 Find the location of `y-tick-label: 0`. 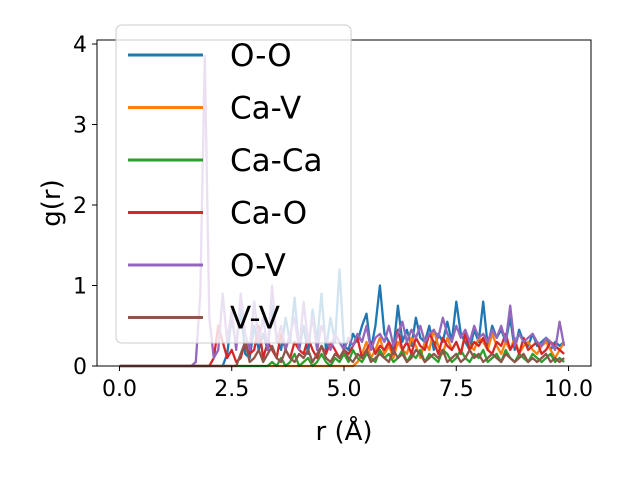

y-tick-label: 0 is located at coordinates (80, 367).